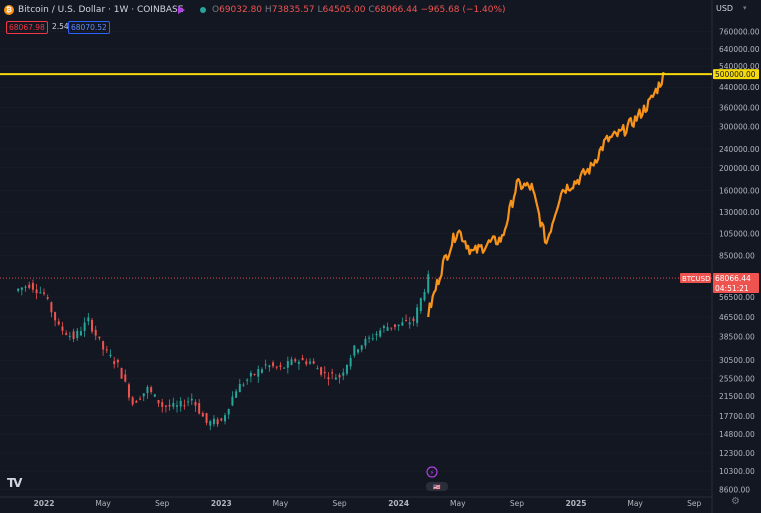 The image size is (761, 513). I want to click on sell-button: 68067.98, so click(27, 27).